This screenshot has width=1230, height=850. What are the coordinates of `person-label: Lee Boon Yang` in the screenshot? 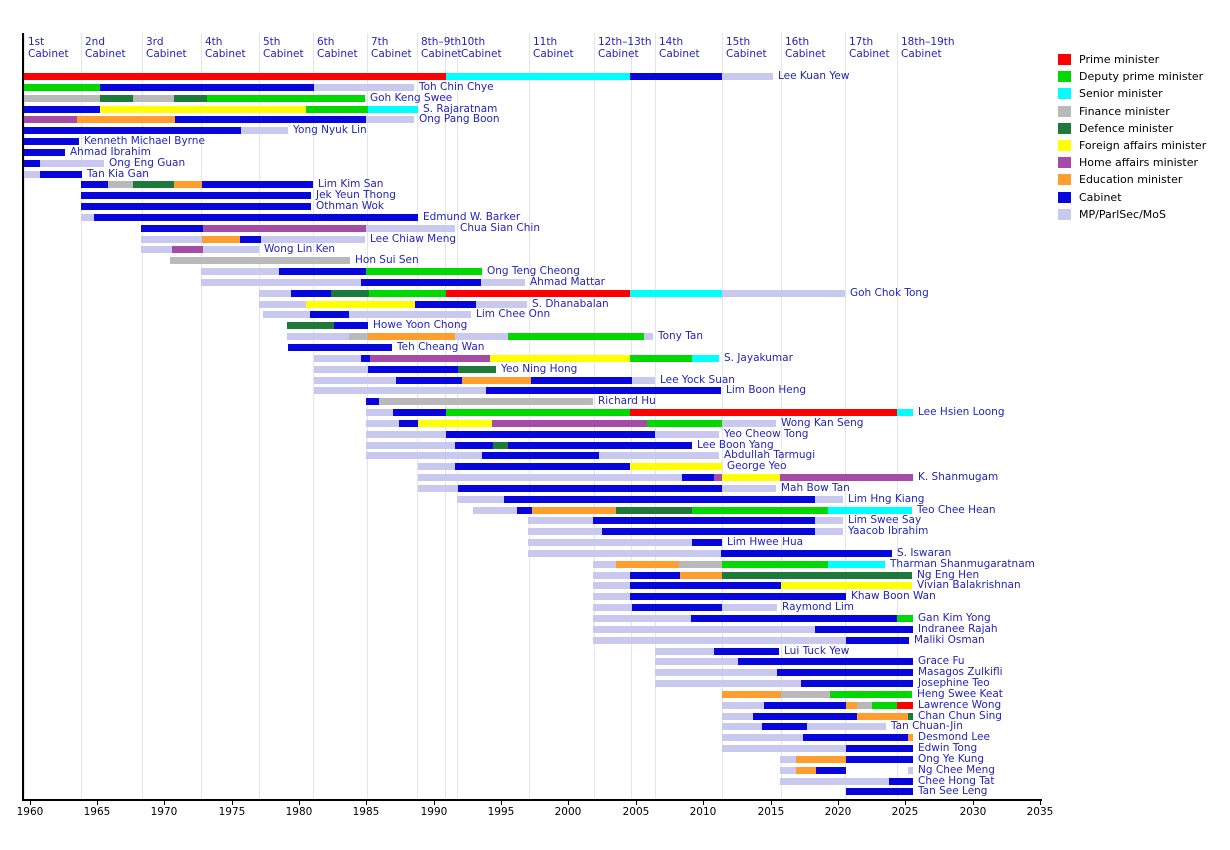 It's located at (735, 444).